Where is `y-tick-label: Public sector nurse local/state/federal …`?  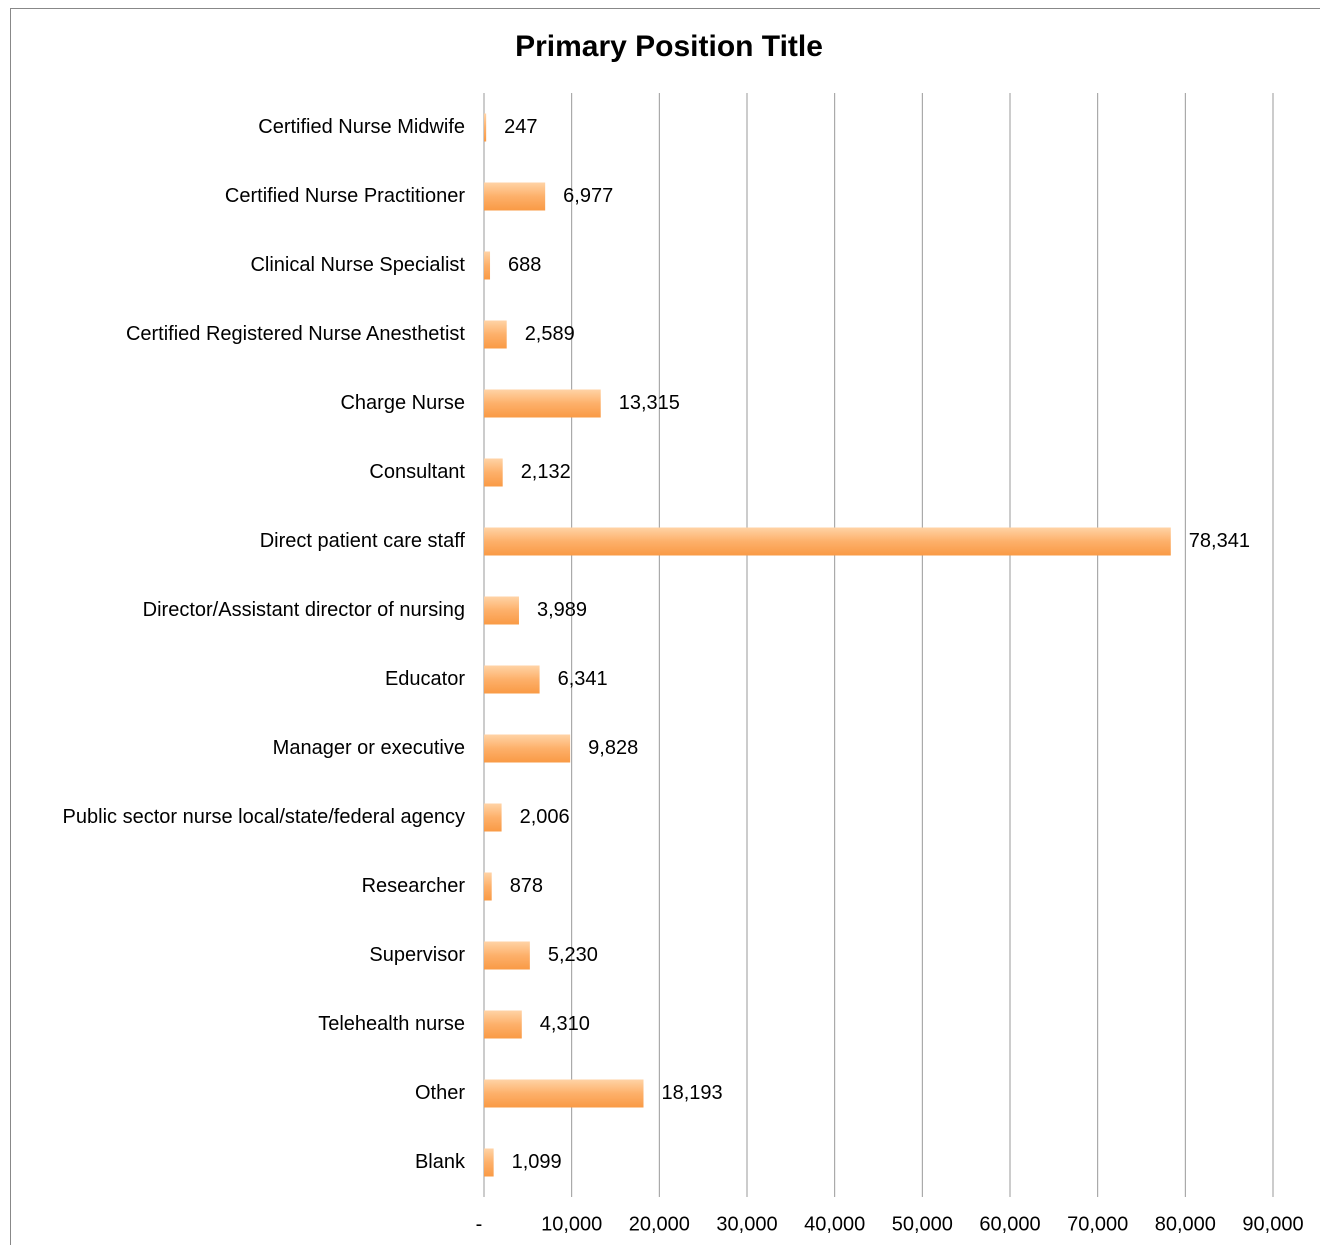
y-tick-label: Public sector nurse local/state/federal … is located at coordinates (264, 817).